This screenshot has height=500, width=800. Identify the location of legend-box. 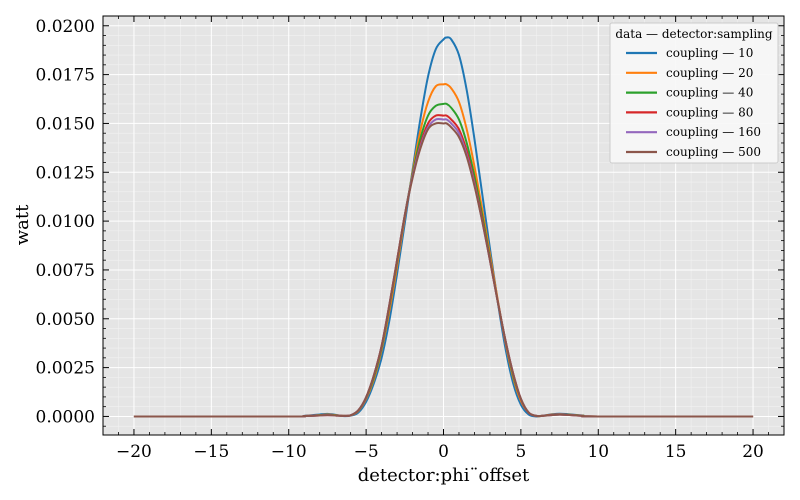
(694, 93).